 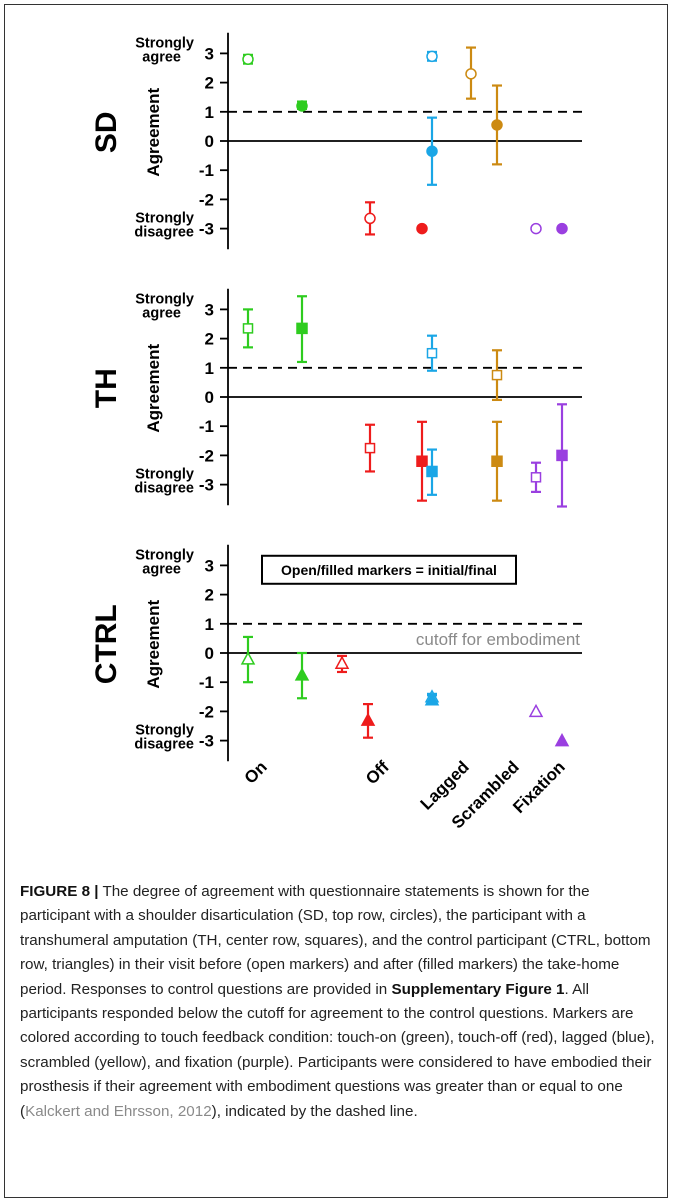 I want to click on legend-box, so click(x=389, y=569).